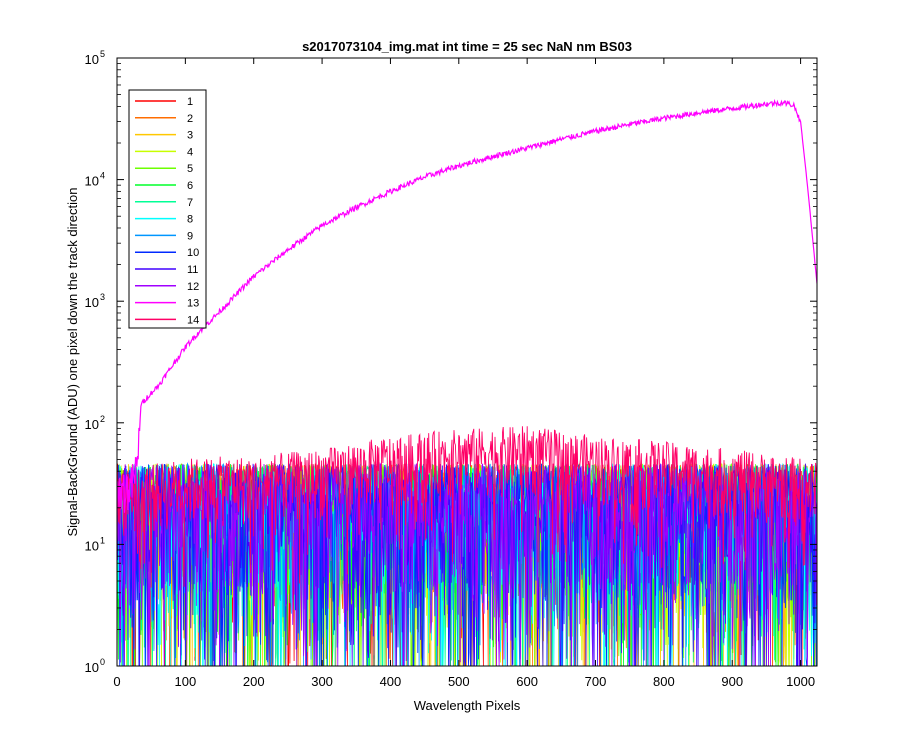 This screenshot has height=750, width=900. Describe the element at coordinates (164, 220) in the screenshot. I see `legend-entry-8: 8` at that location.